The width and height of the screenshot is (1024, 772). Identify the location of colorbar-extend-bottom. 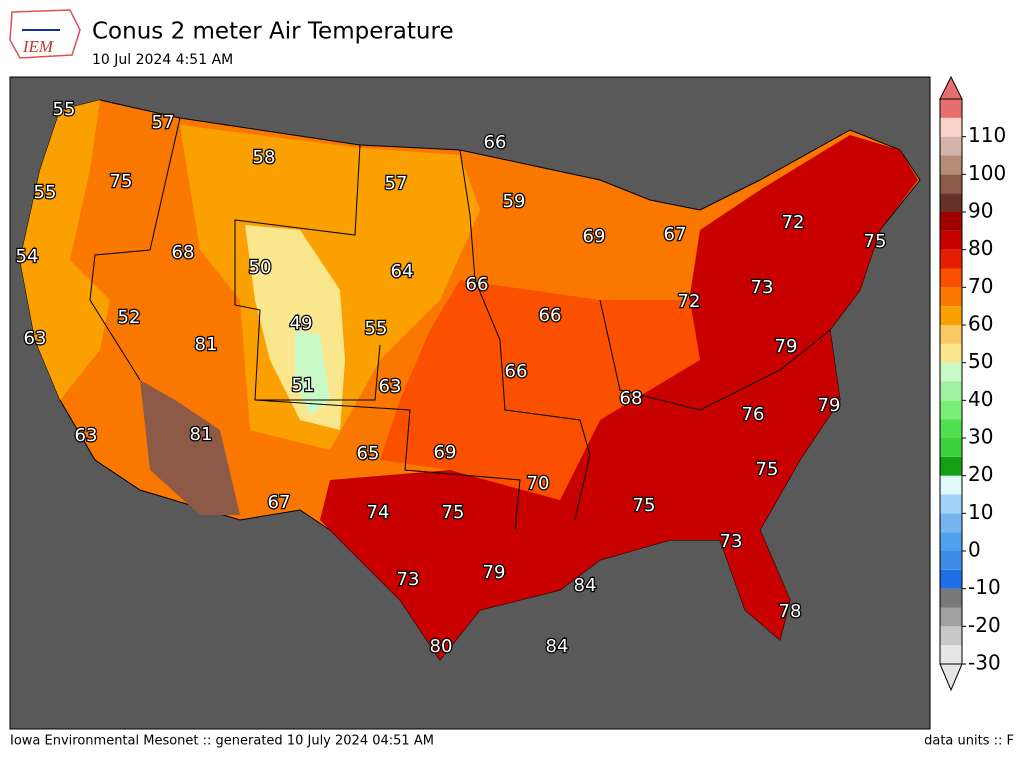
(951, 677).